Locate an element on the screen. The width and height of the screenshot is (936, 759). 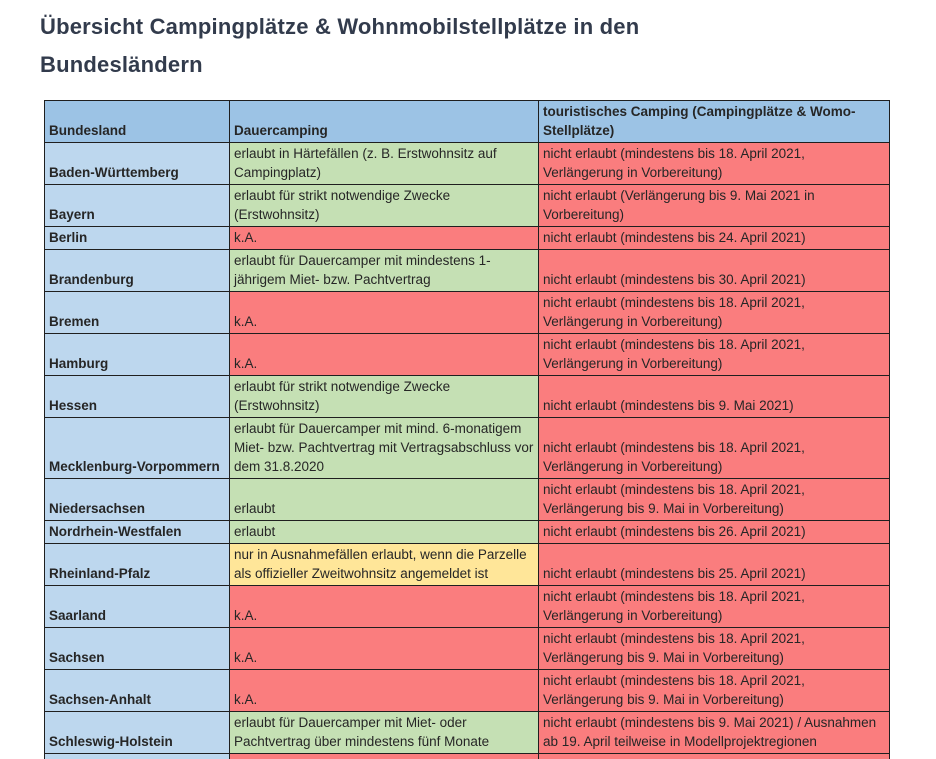
bundesland-cell: Sachsen-Anhalt is located at coordinates (137, 690).